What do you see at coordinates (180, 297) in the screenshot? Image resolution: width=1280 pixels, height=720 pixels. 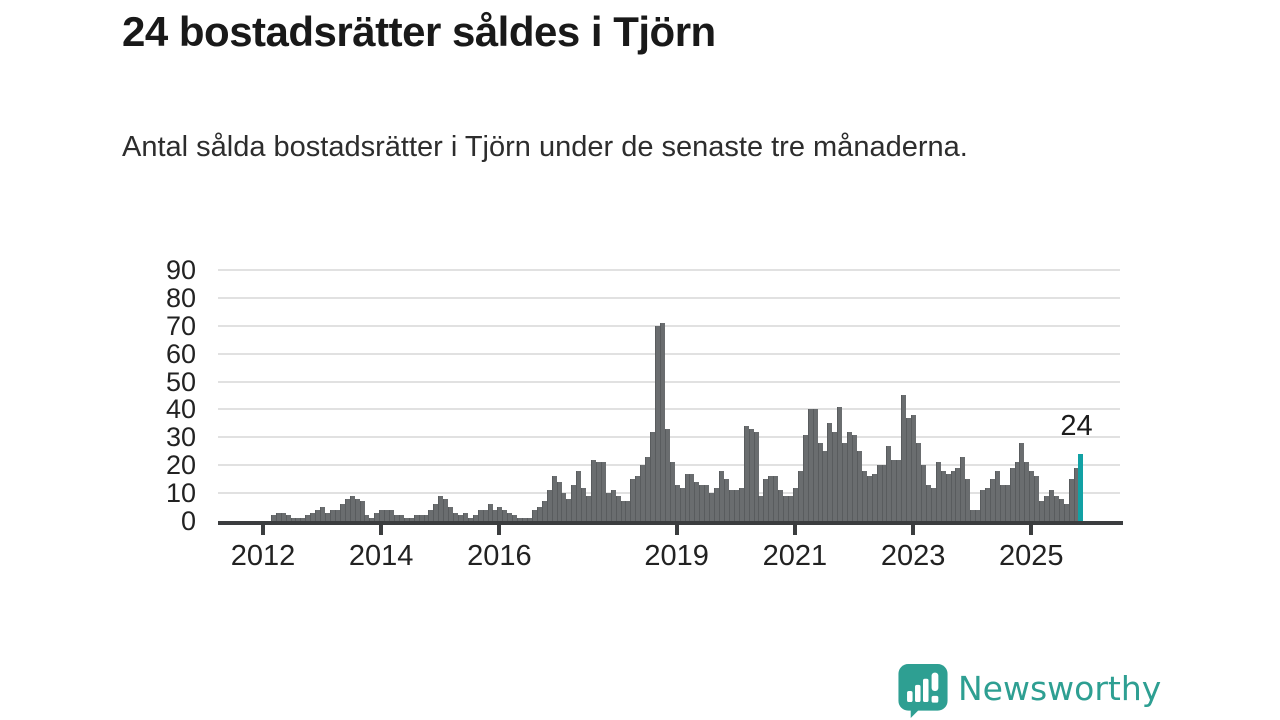 I see `y-axis-tick-label: 80` at bounding box center [180, 297].